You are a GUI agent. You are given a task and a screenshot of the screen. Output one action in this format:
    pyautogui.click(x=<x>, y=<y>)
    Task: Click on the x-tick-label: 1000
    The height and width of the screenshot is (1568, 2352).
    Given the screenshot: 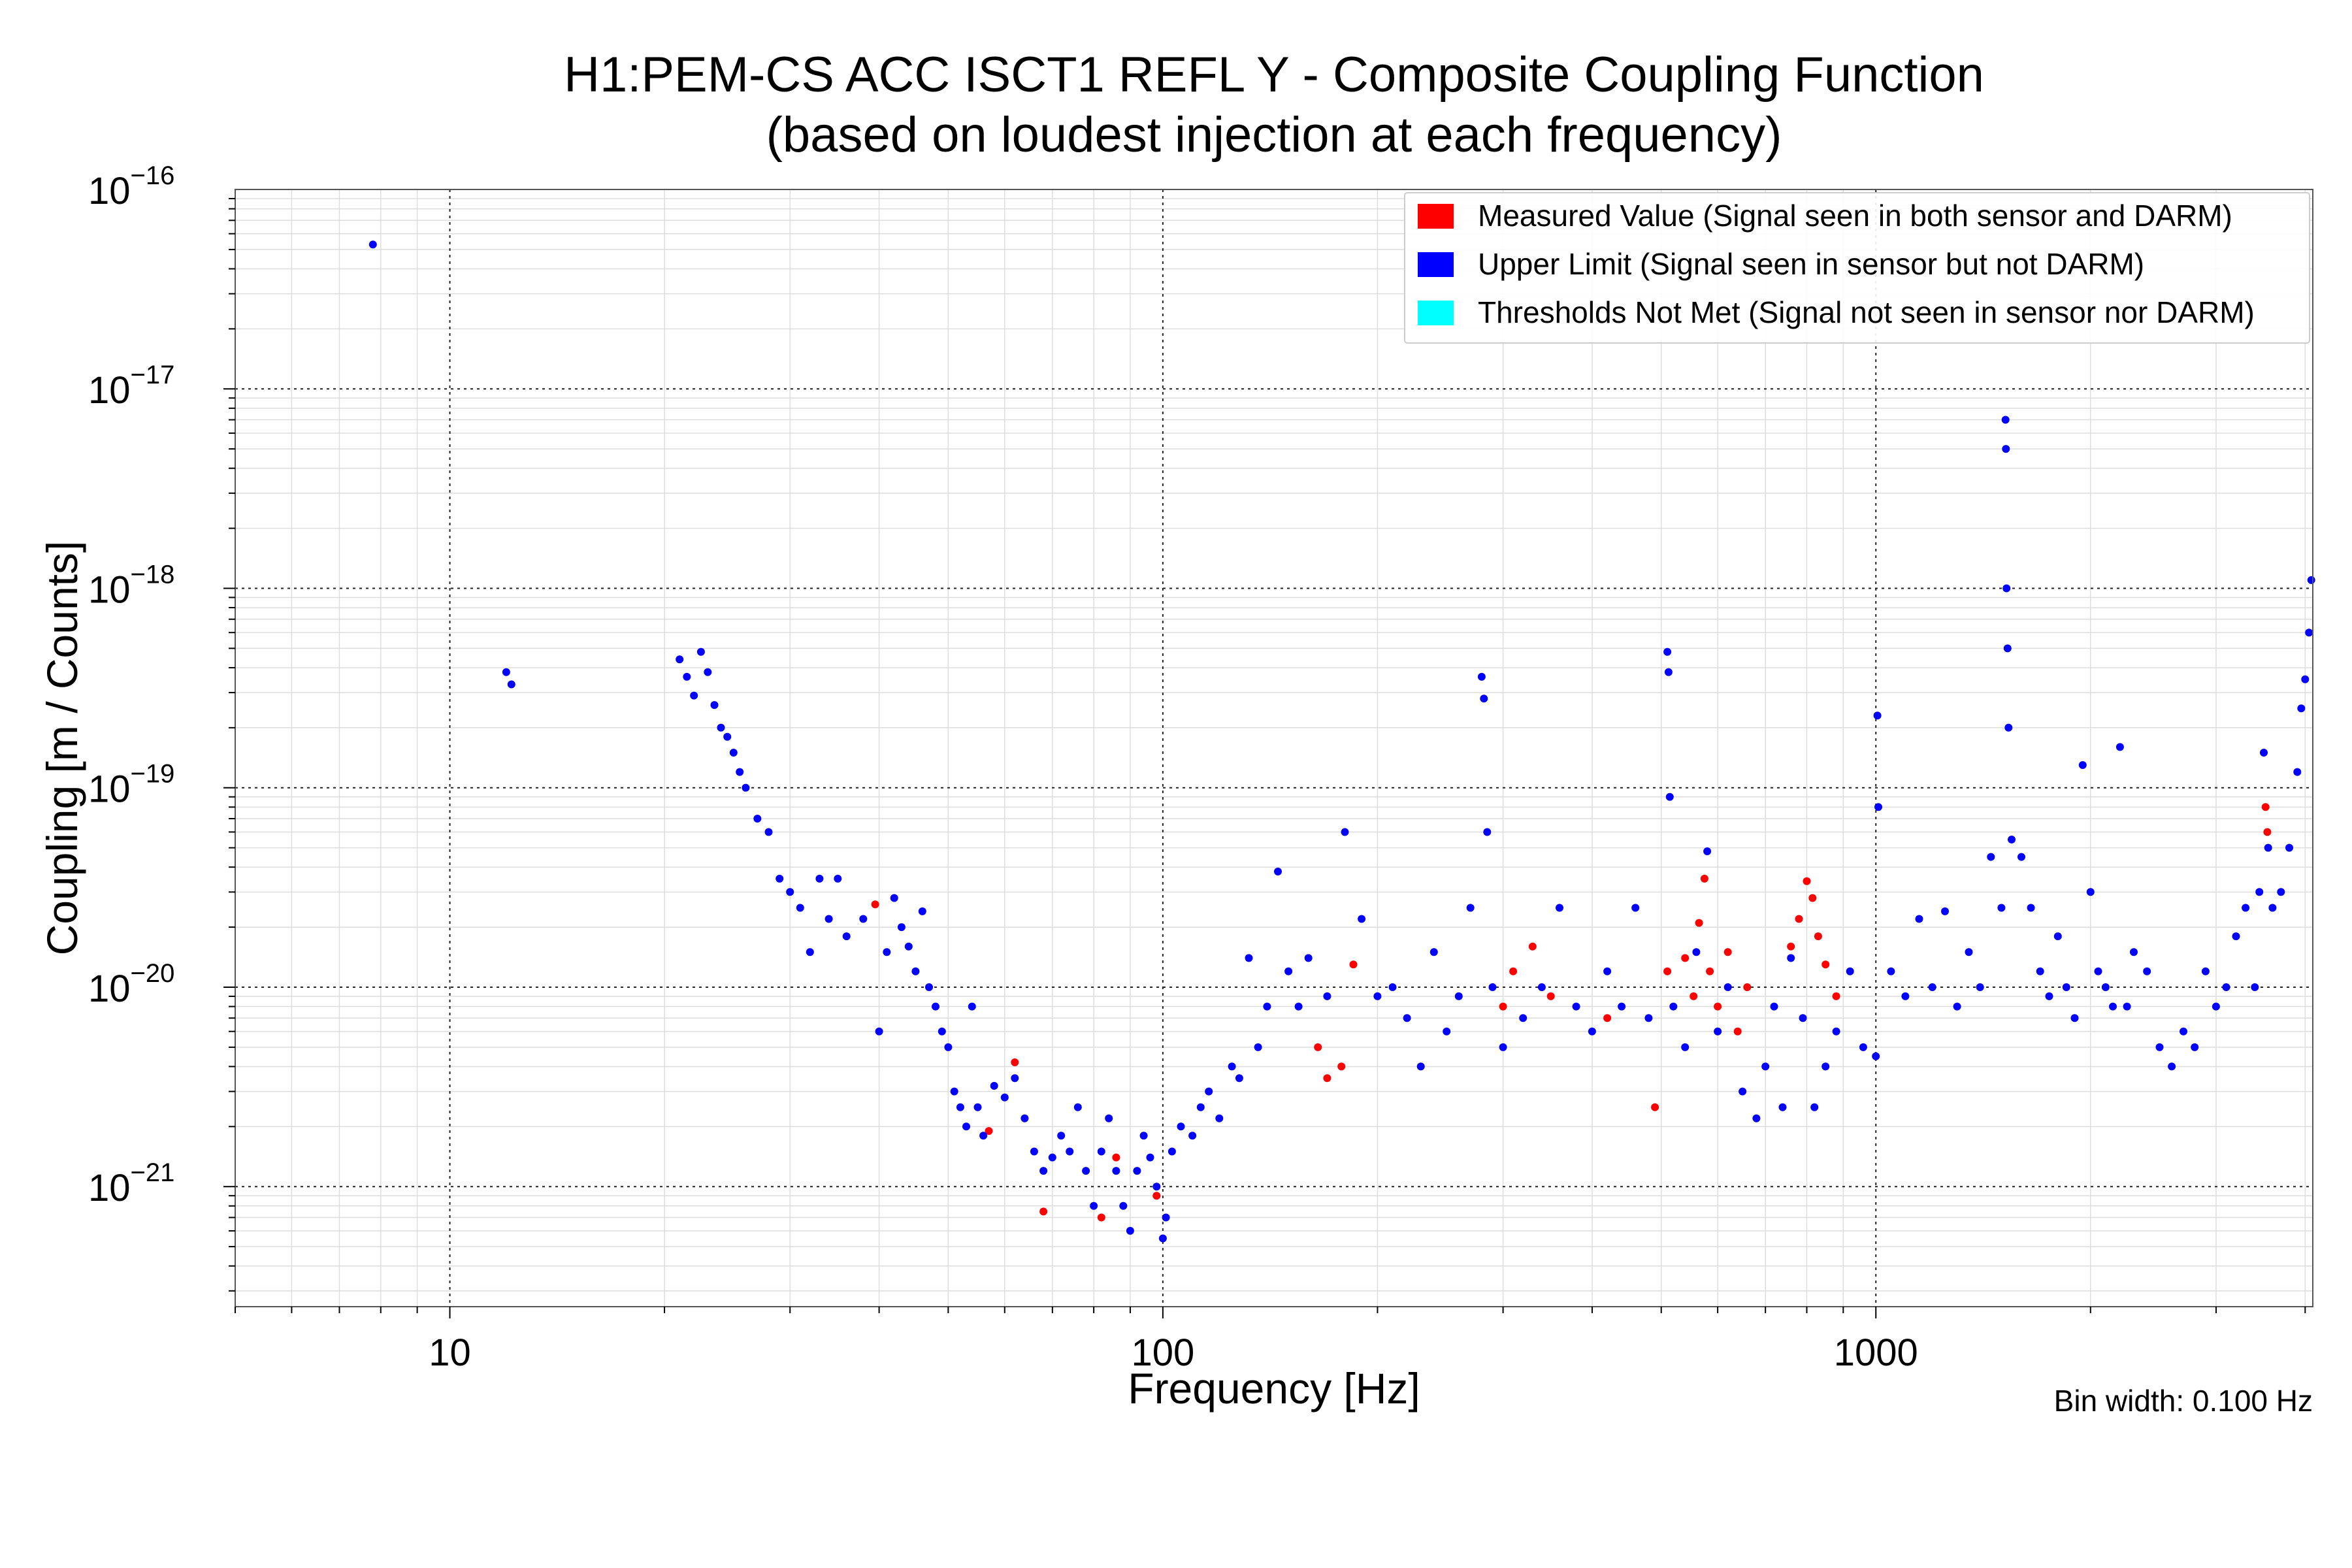 What is the action you would take?
    pyautogui.click(x=1876, y=1352)
    